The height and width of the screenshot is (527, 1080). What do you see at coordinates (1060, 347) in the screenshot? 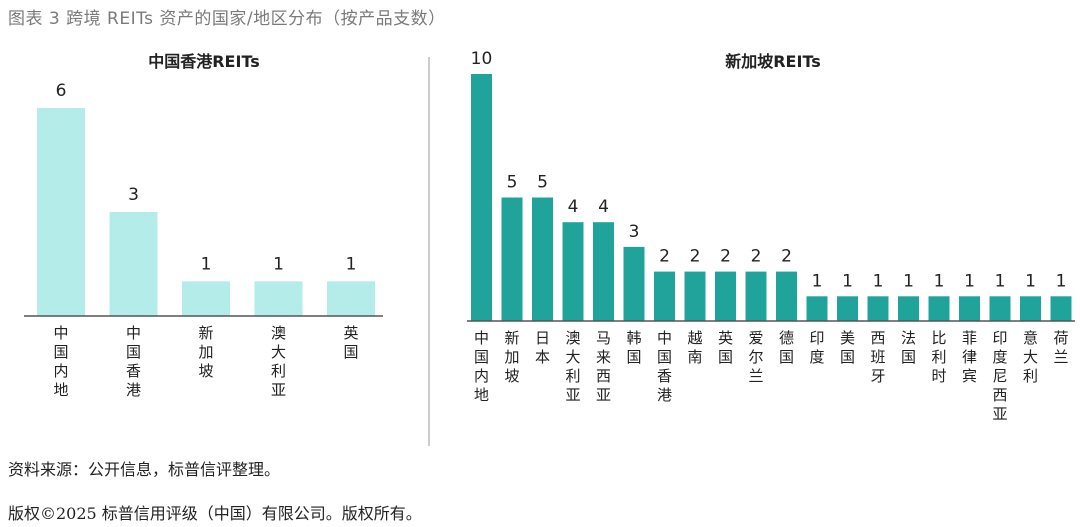
I see `sg-category-label: 荷兰` at bounding box center [1060, 347].